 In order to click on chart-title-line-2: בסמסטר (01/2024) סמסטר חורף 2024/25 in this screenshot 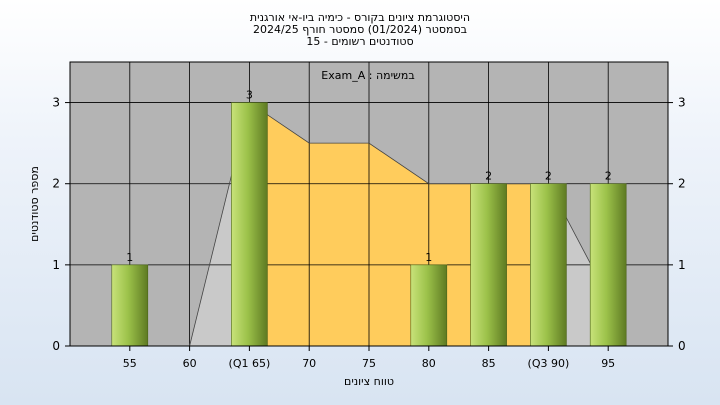, I will do `click(360, 29)`.